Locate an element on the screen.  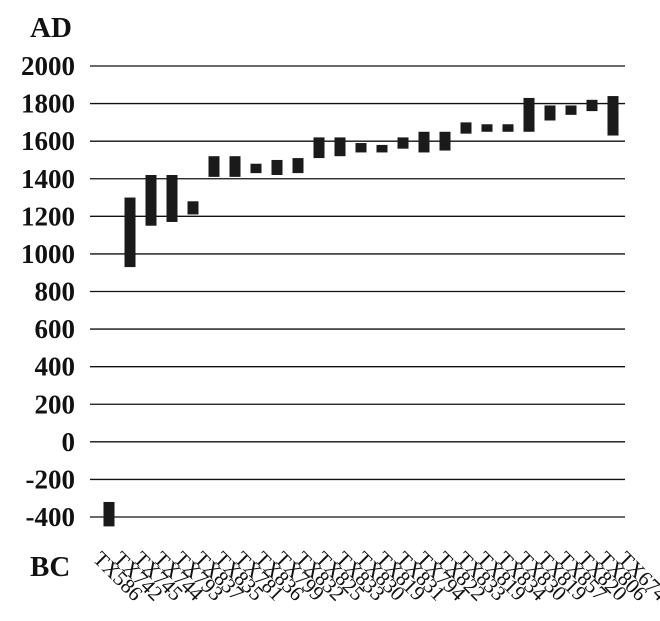
y-tick-label: 1800 is located at coordinates (48, 104).